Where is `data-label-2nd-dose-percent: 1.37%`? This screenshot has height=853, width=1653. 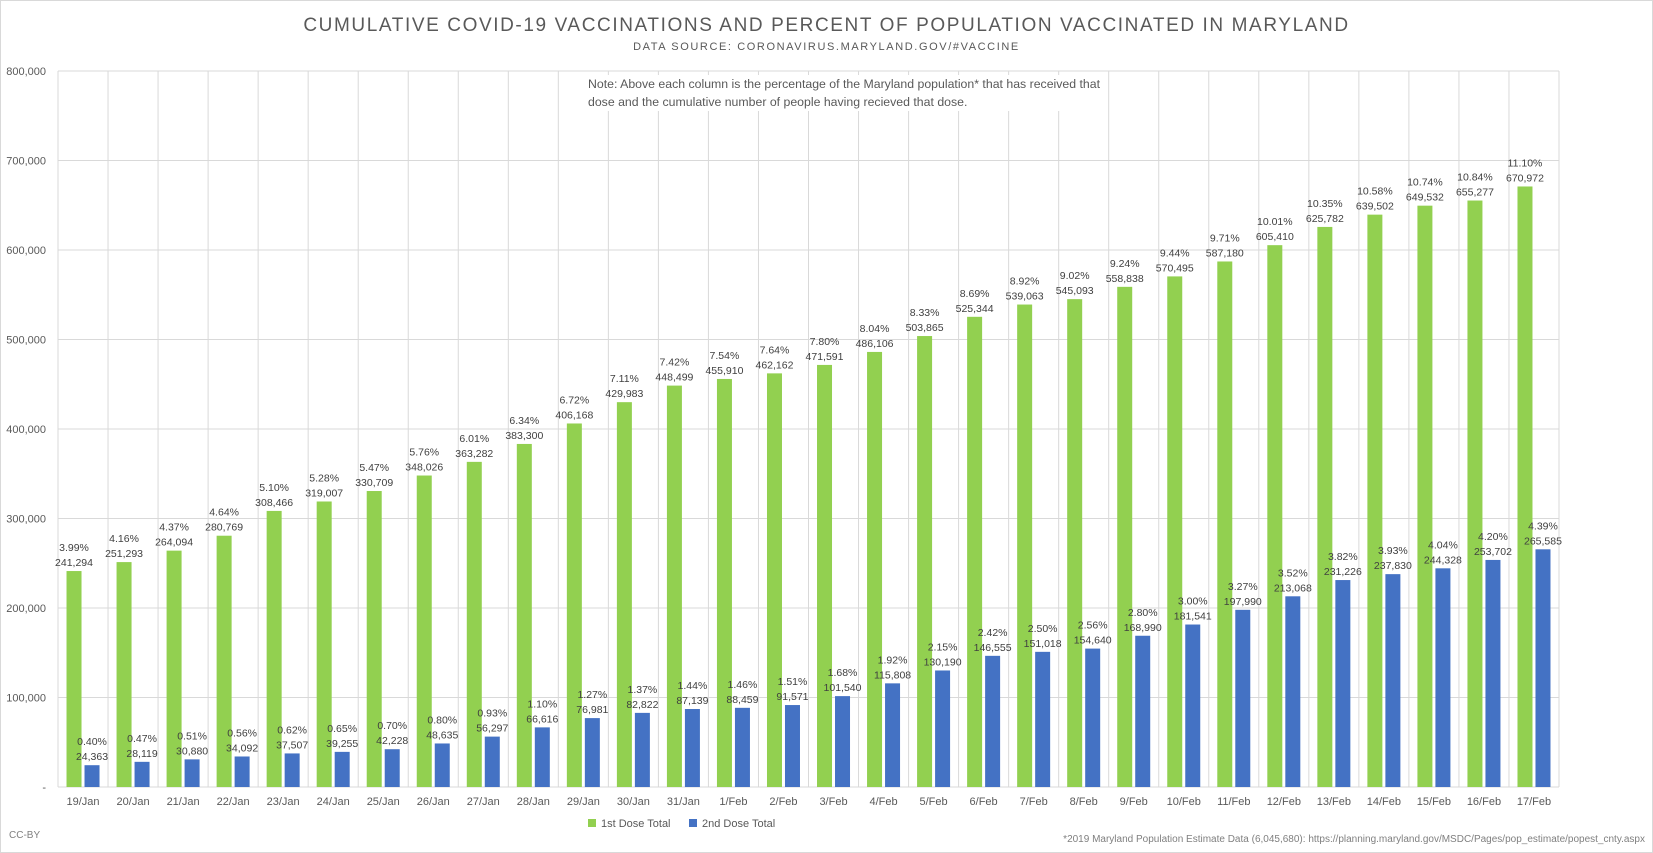
data-label-2nd-dose-percent: 1.37% is located at coordinates (642, 690).